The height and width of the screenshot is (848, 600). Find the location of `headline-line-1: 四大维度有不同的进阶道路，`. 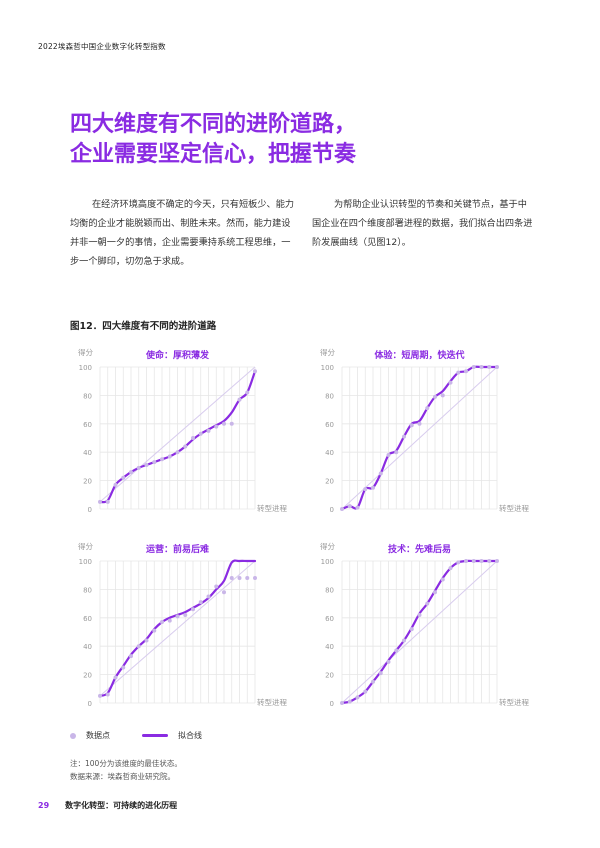

headline-line-1: 四大维度有不同的进阶道路， is located at coordinates (213, 125).